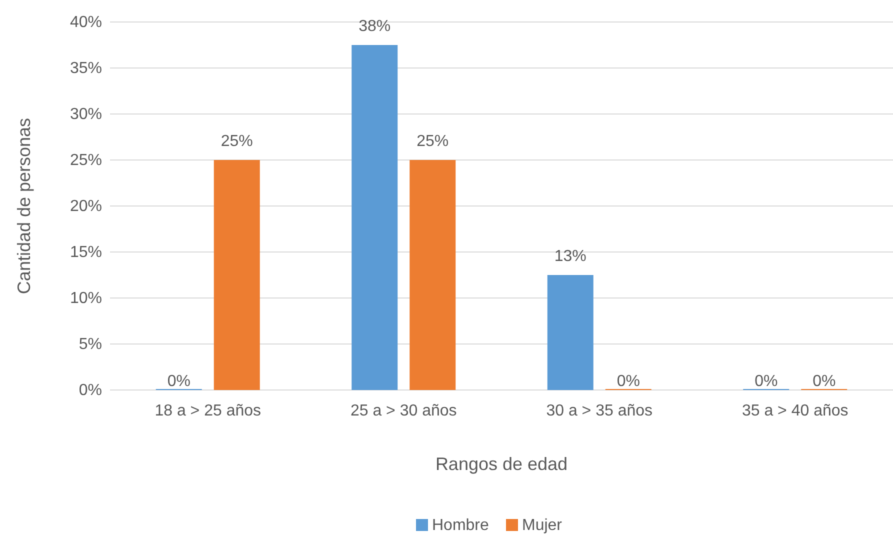 This screenshot has width=893, height=544. Describe the element at coordinates (90, 391) in the screenshot. I see `y-tick-label: 0%` at that location.